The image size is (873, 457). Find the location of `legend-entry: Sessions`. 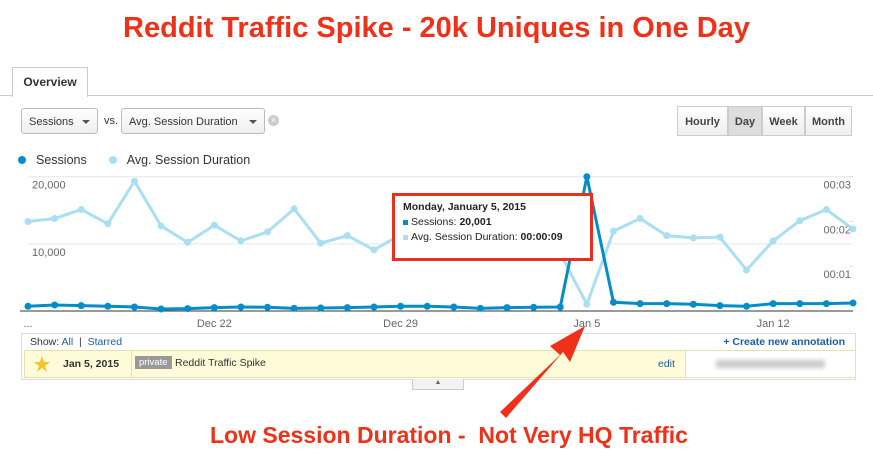

legend-entry: Sessions is located at coordinates (52, 160).